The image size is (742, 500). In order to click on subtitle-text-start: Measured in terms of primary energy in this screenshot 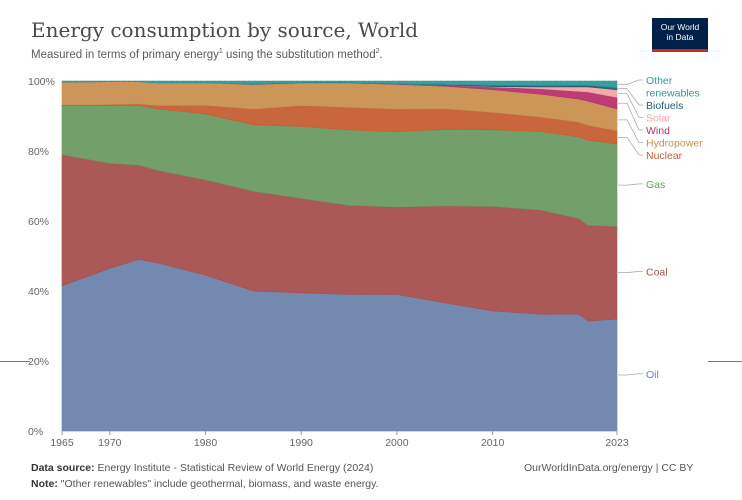, I will do `click(125, 54)`.